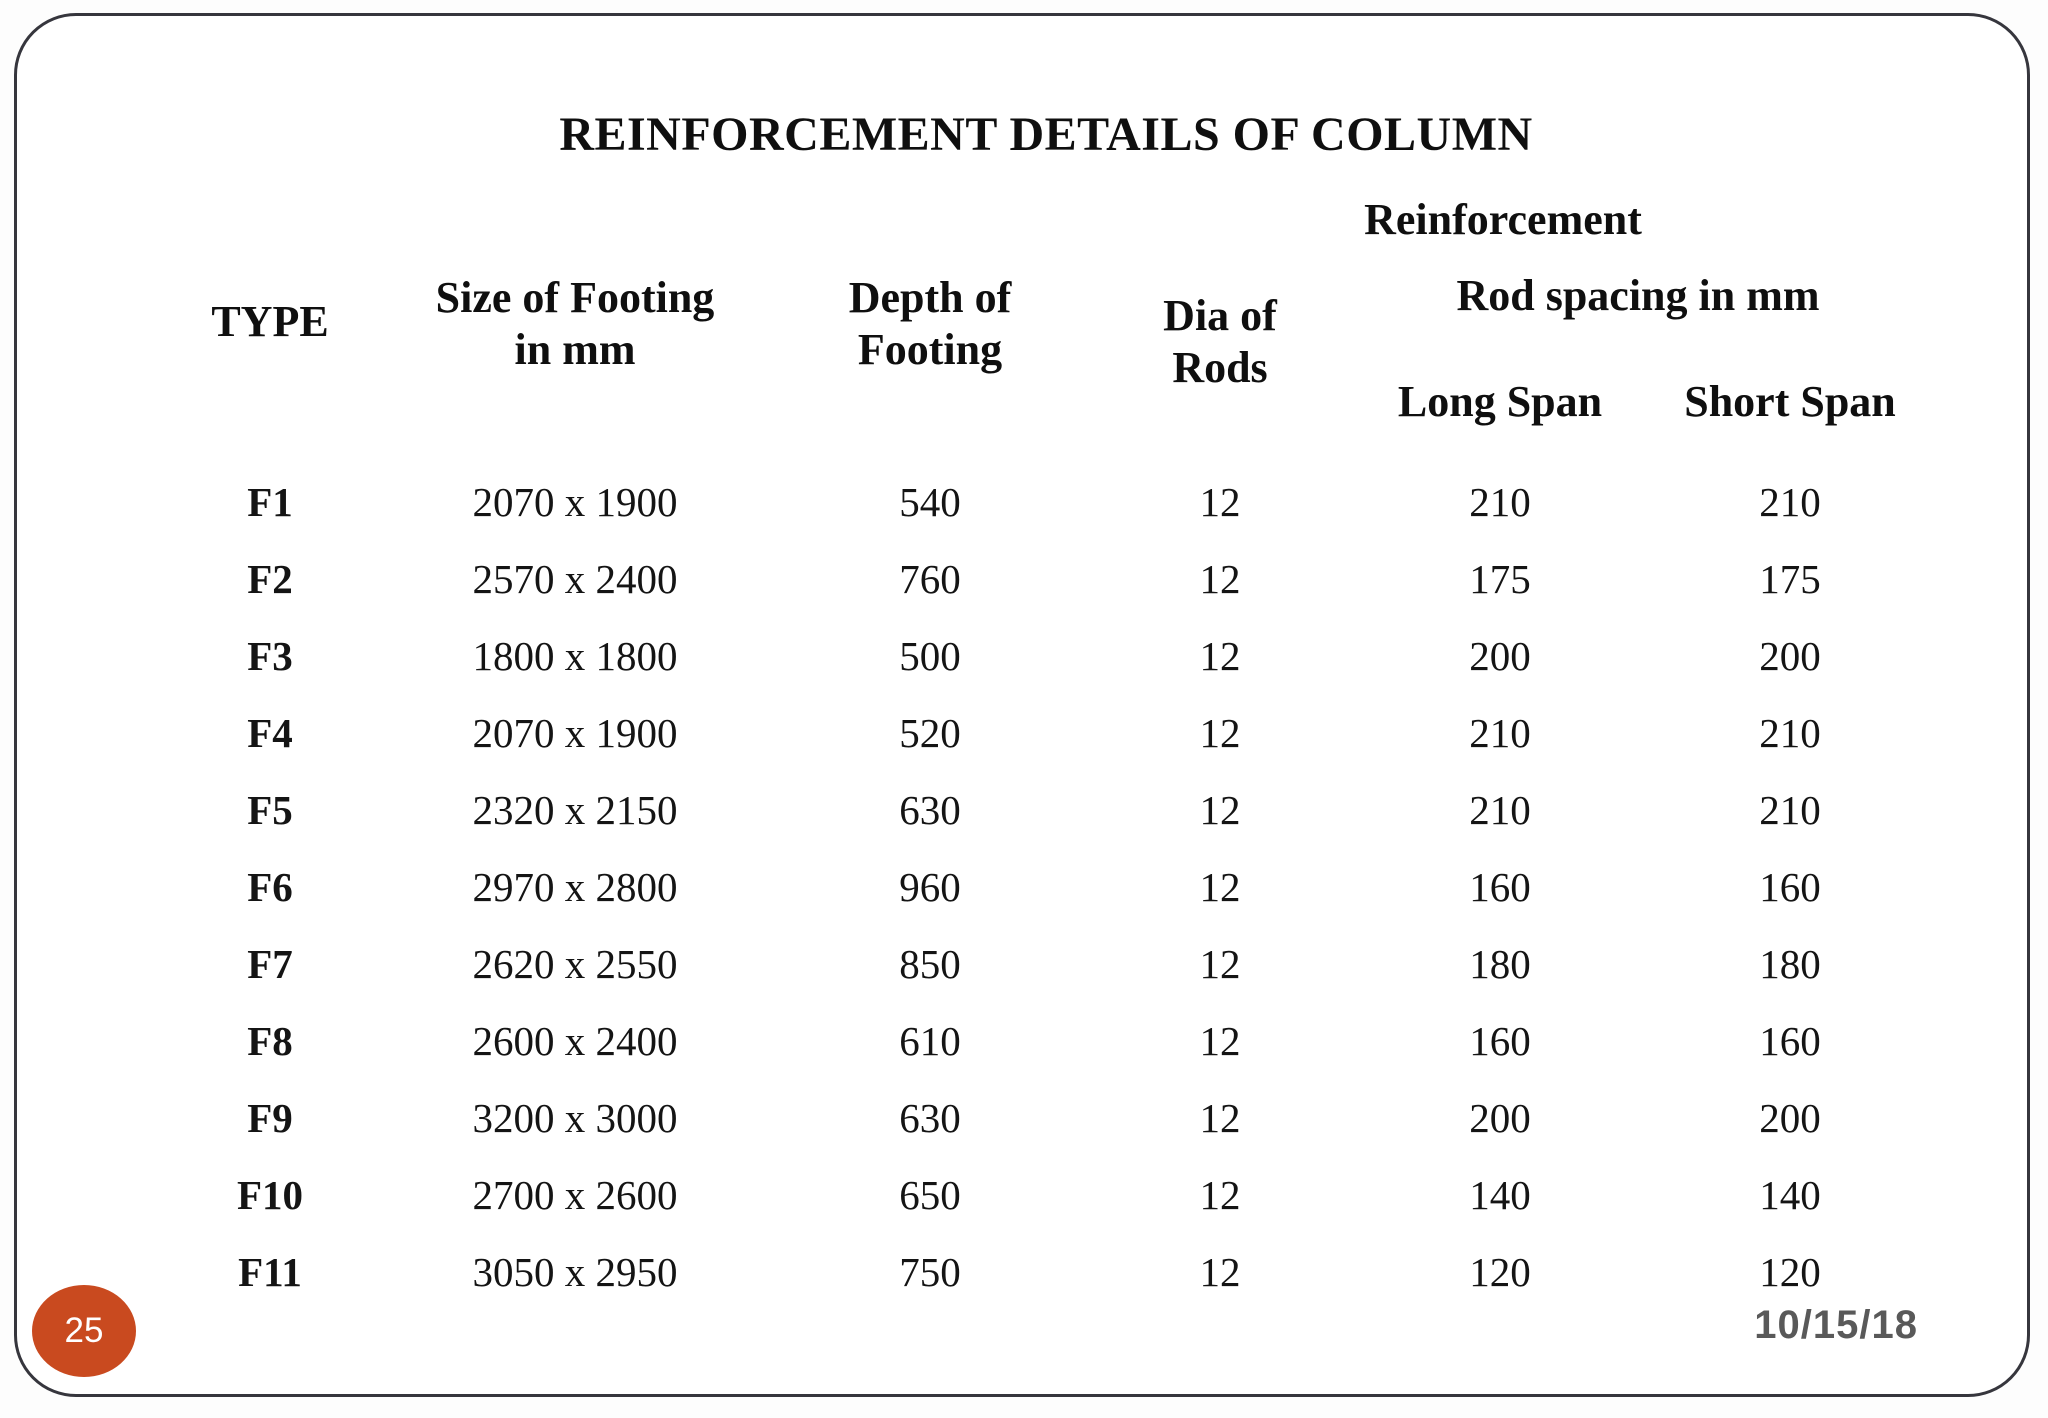 The width and height of the screenshot is (2048, 1418). What do you see at coordinates (270, 810) in the screenshot?
I see `cell-type: F5` at bounding box center [270, 810].